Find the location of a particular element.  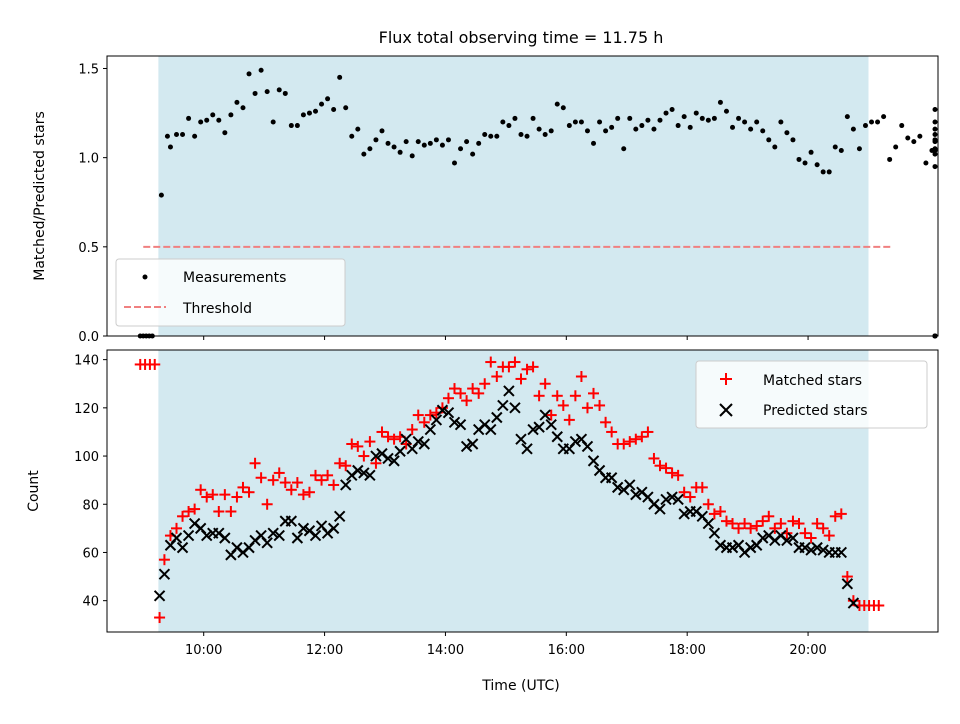

y-tick-label: 40 is located at coordinates (90, 602).